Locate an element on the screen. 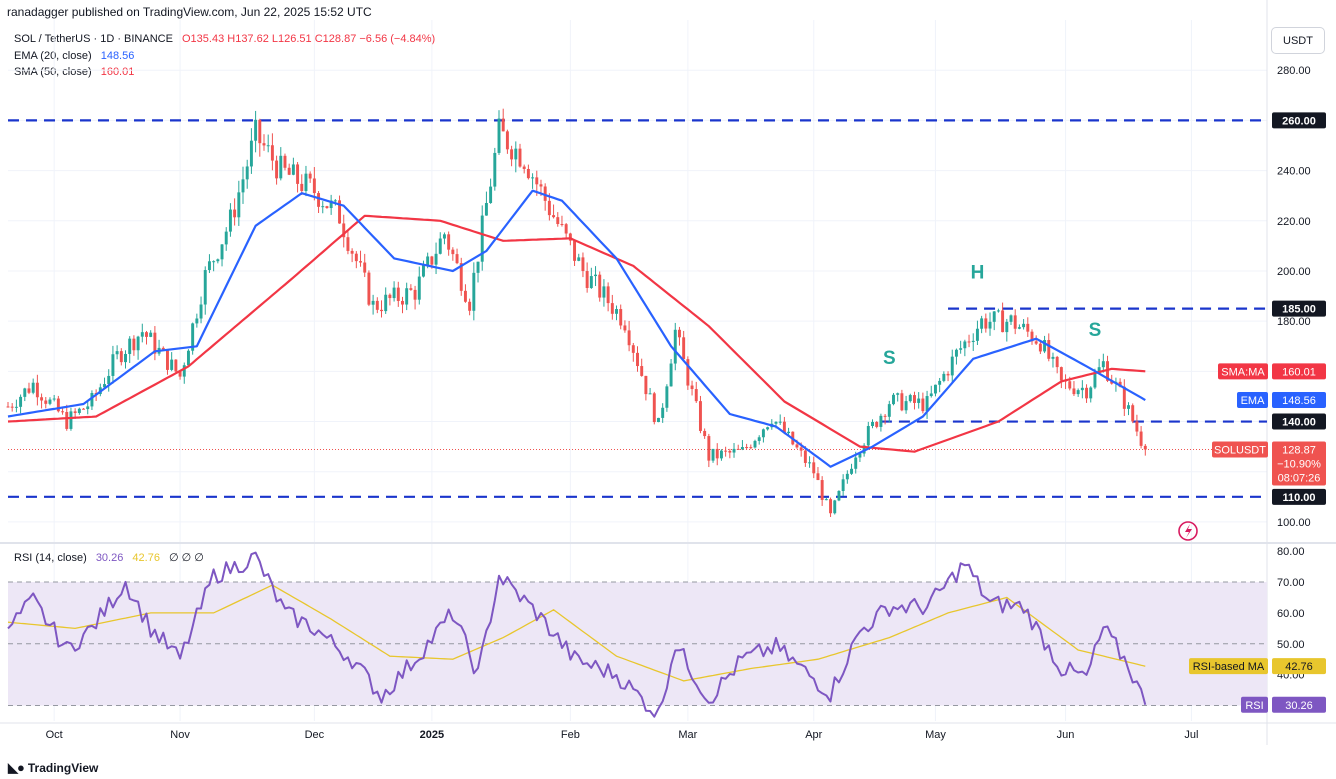  tradingview-logo: ◣● TradingView is located at coordinates (53, 768).